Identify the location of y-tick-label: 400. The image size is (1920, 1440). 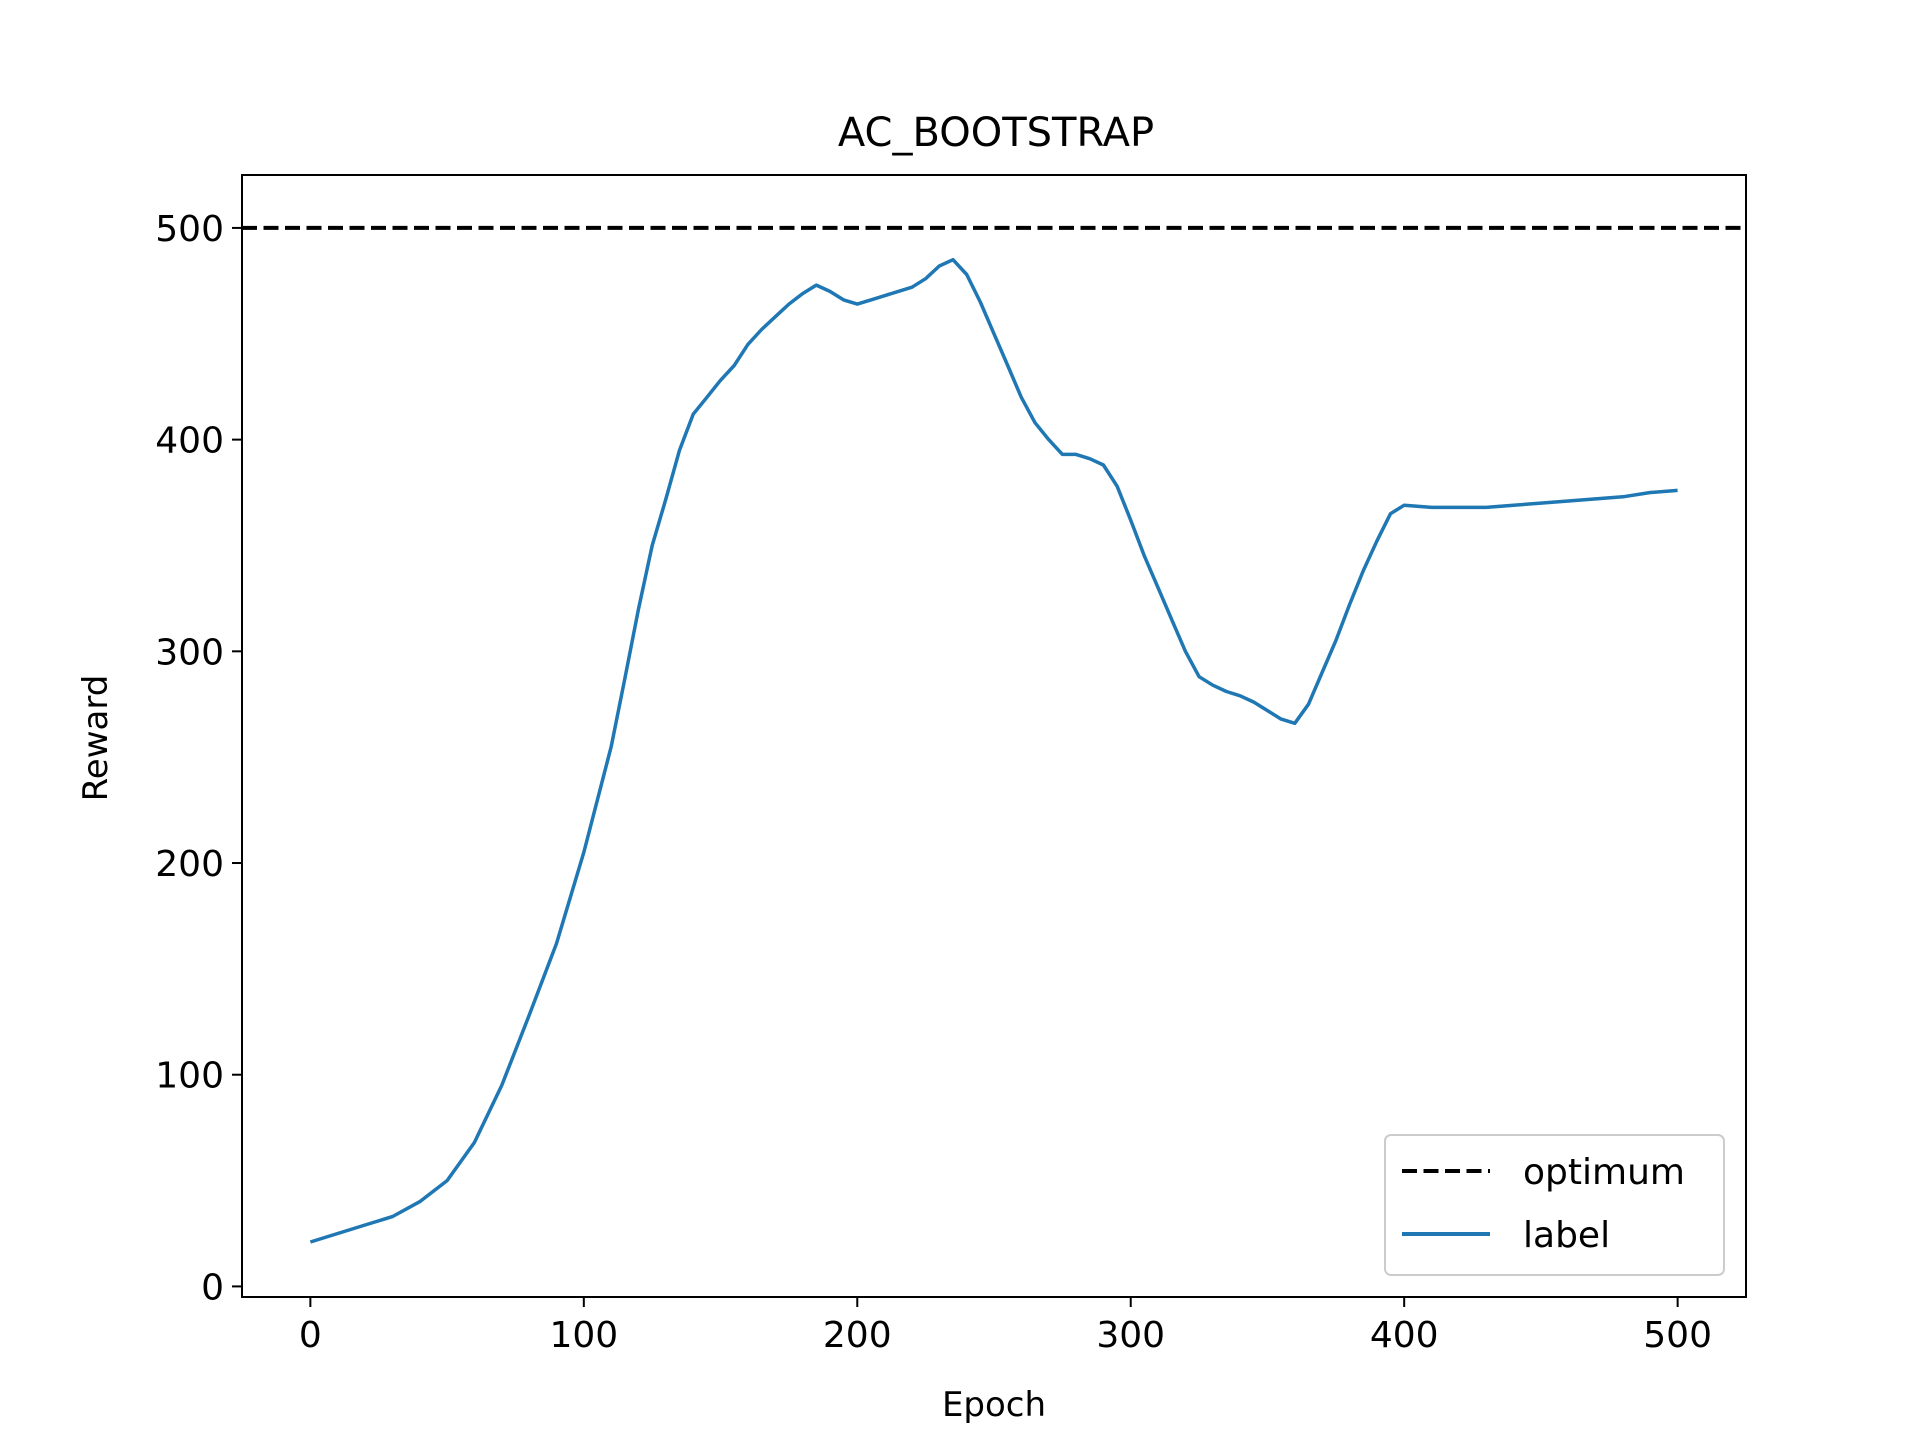
(189, 441).